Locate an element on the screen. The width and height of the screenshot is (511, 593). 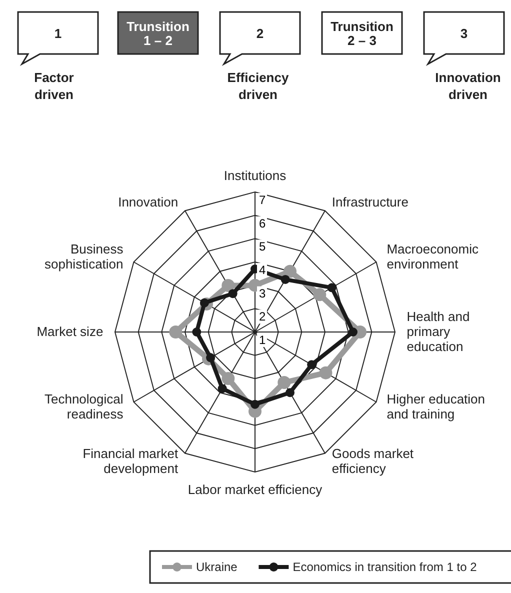
y-tick-label: 7 is located at coordinates (262, 200).